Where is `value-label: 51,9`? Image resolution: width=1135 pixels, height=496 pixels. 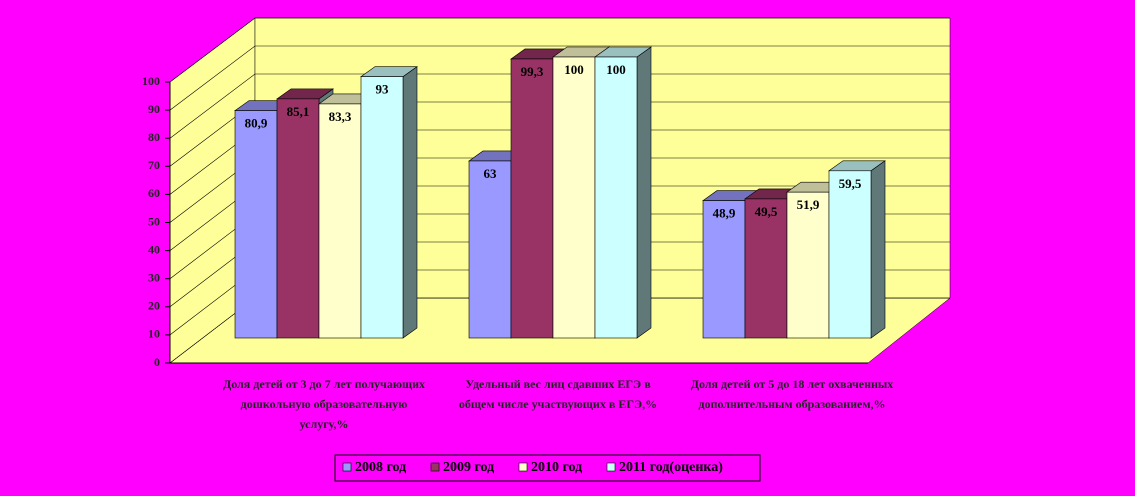
value-label: 51,9 is located at coordinates (808, 204).